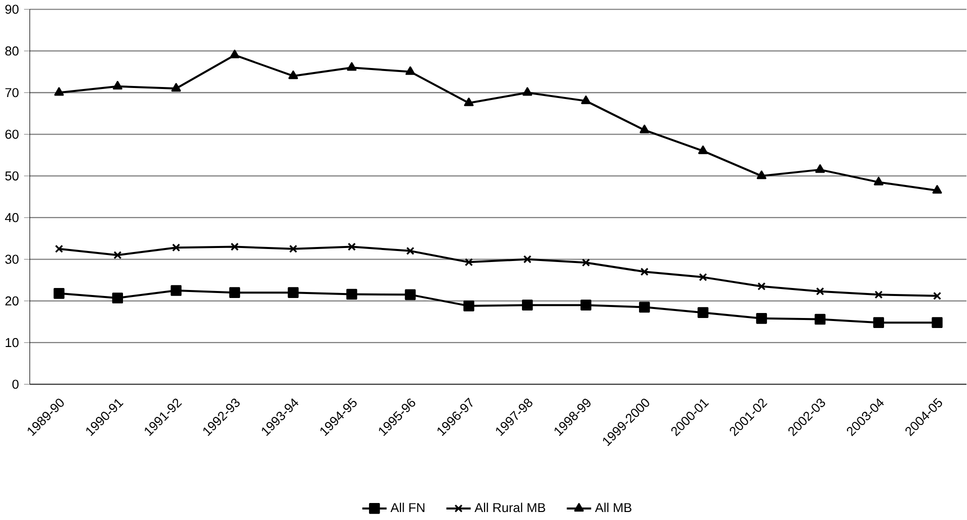 The width and height of the screenshot is (967, 520). I want to click on legend-label: All MB, so click(613, 507).